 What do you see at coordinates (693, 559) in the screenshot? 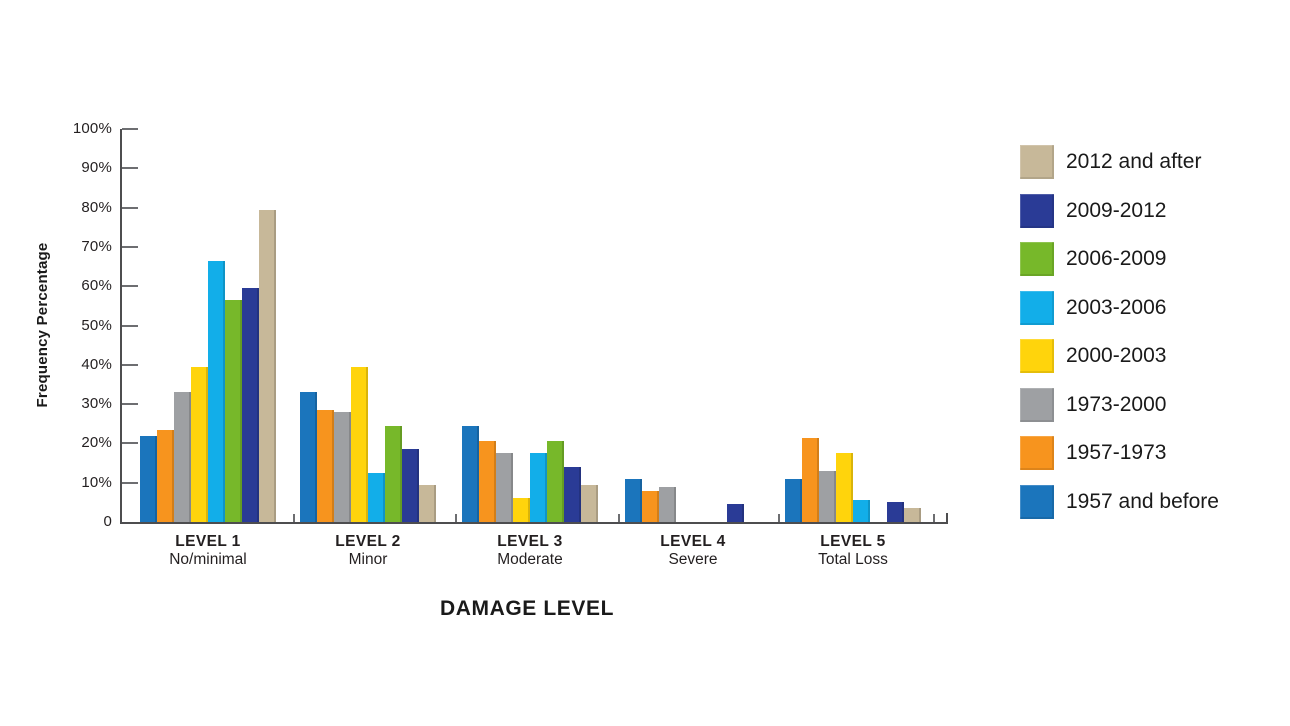
I see `category-desc-text: Severe` at bounding box center [693, 559].